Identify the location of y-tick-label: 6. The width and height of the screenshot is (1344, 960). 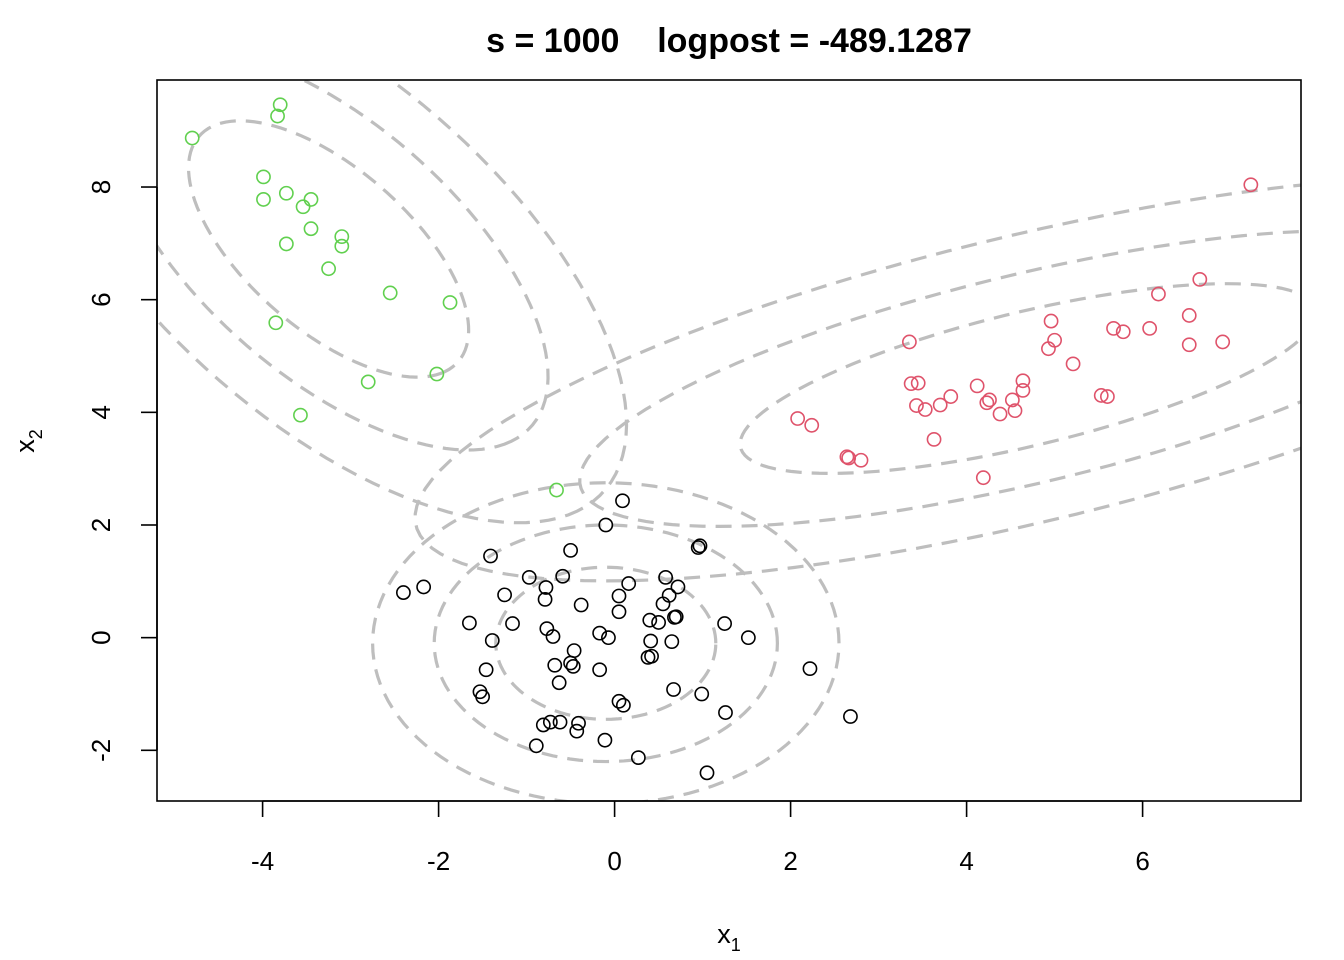
(101, 299).